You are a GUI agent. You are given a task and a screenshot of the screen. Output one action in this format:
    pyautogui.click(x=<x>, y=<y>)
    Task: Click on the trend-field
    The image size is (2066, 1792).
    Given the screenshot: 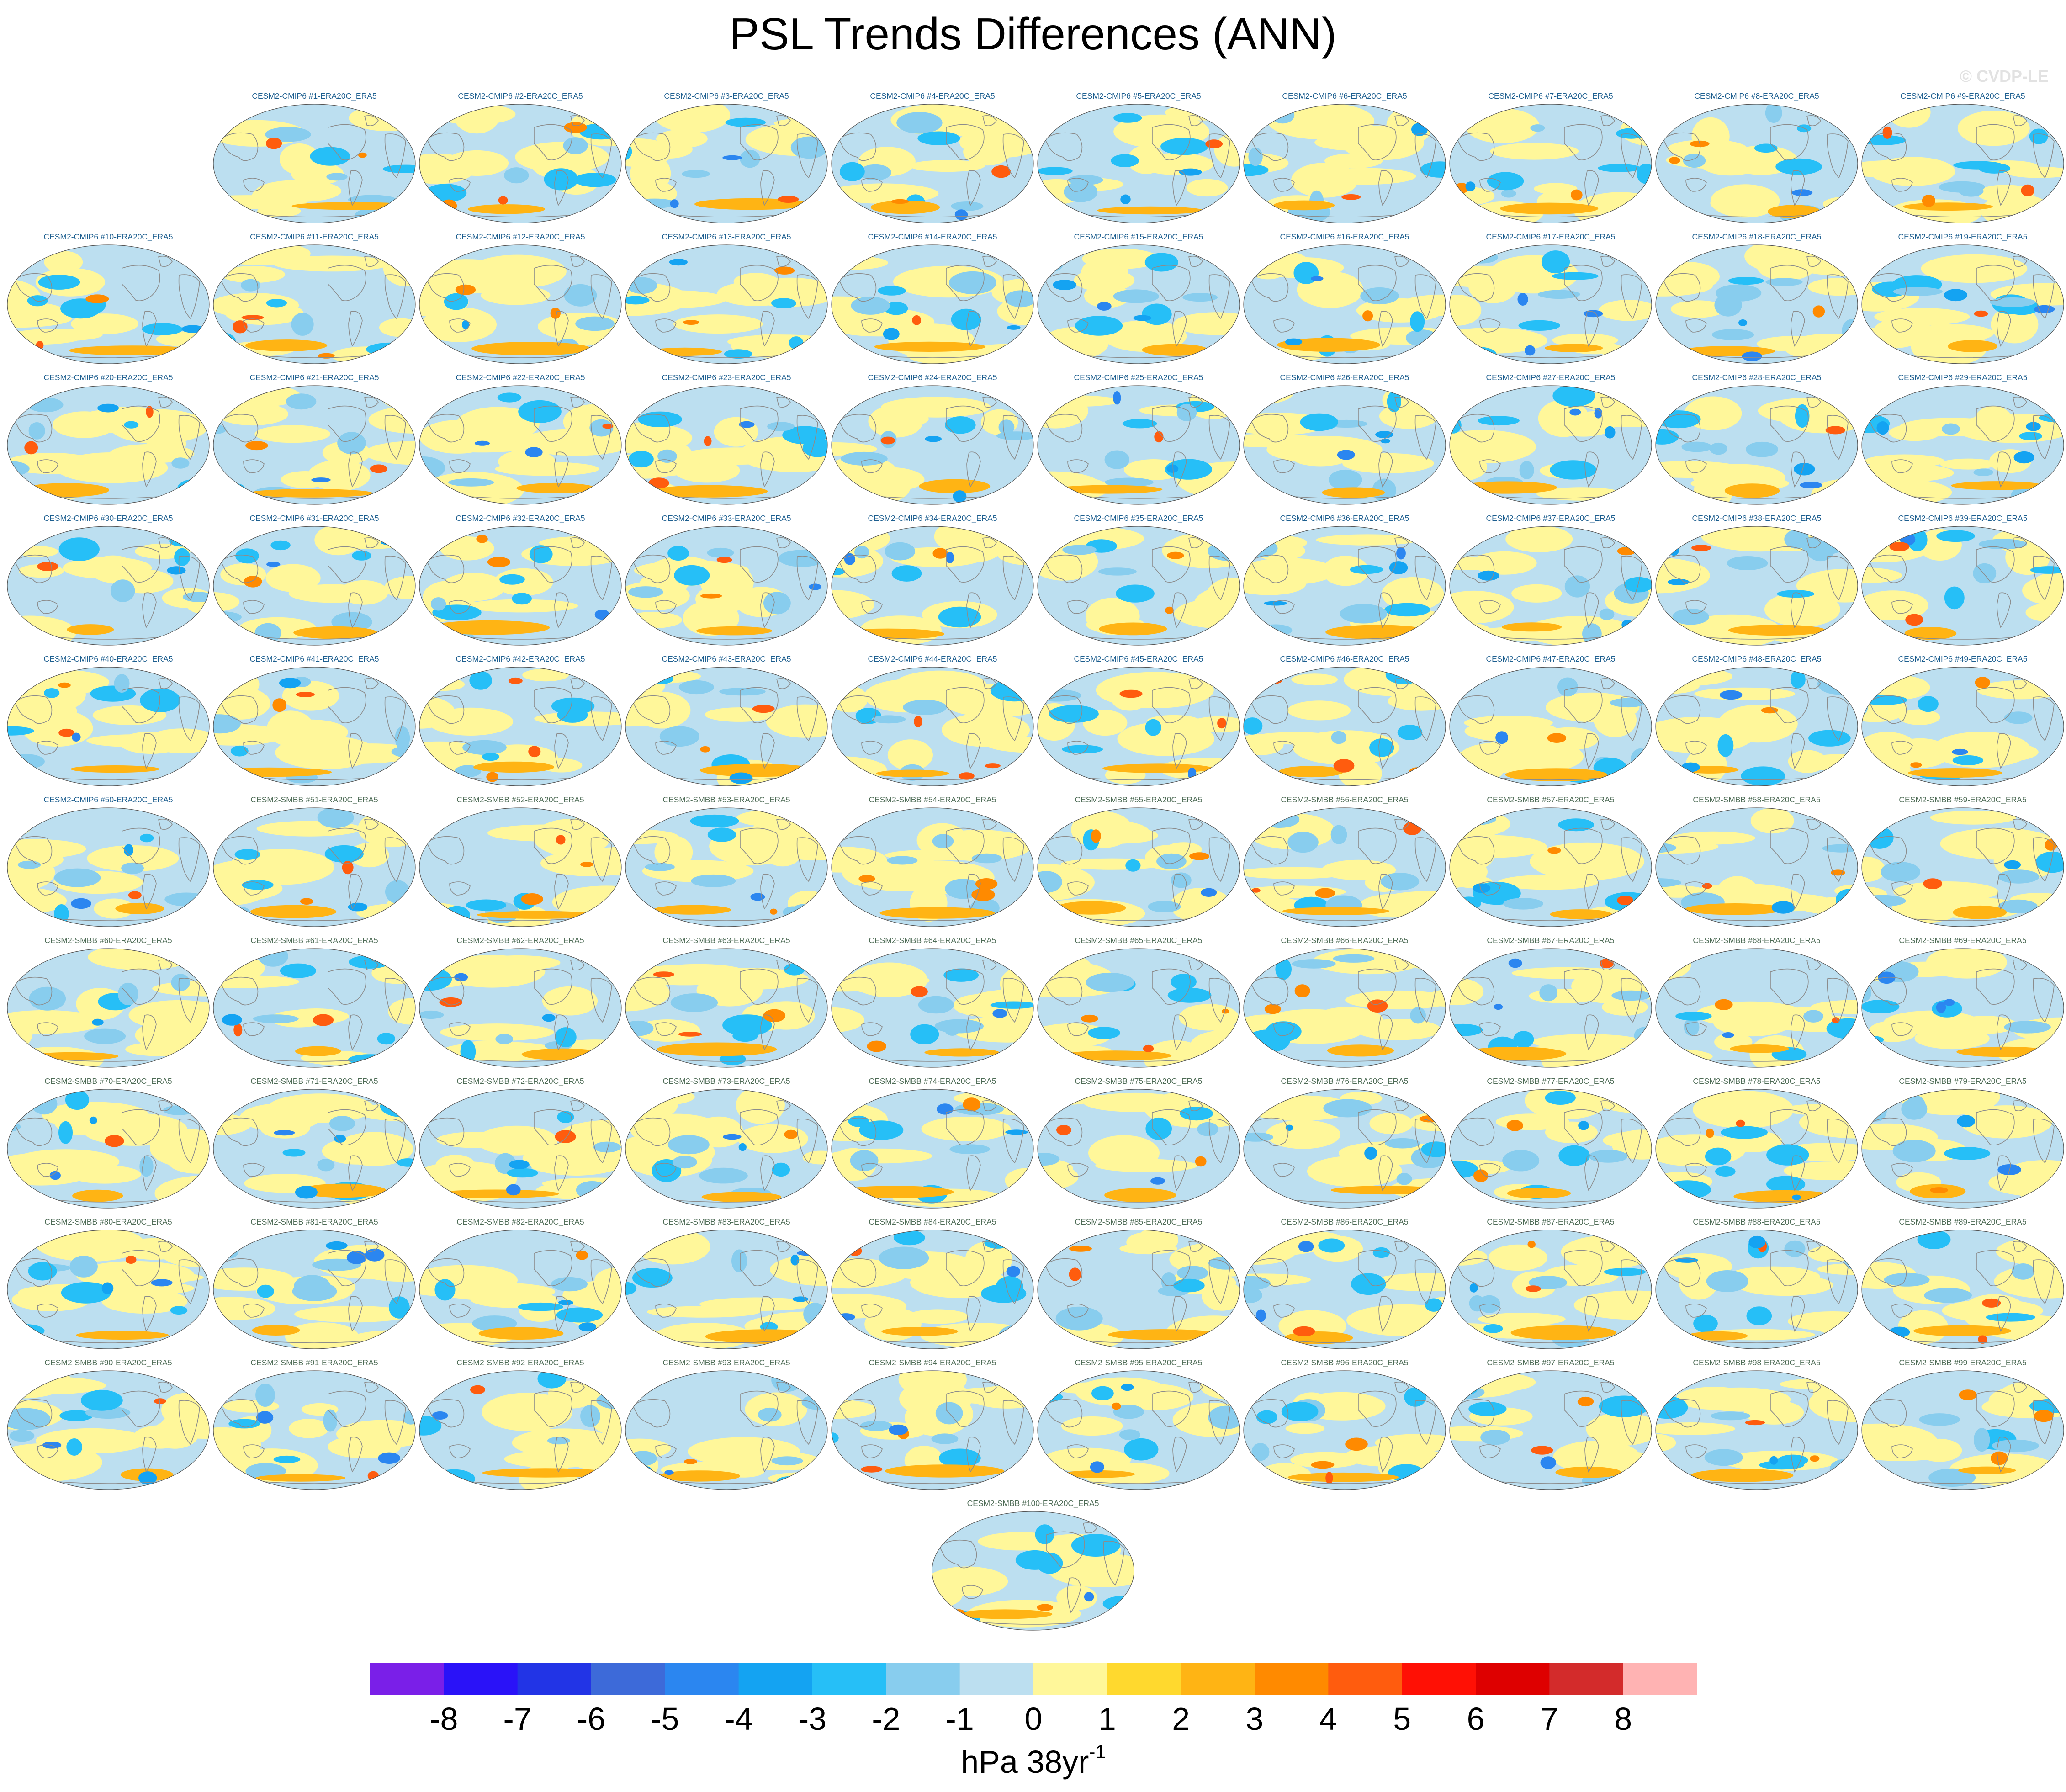 What is the action you would take?
    pyautogui.click(x=520, y=725)
    